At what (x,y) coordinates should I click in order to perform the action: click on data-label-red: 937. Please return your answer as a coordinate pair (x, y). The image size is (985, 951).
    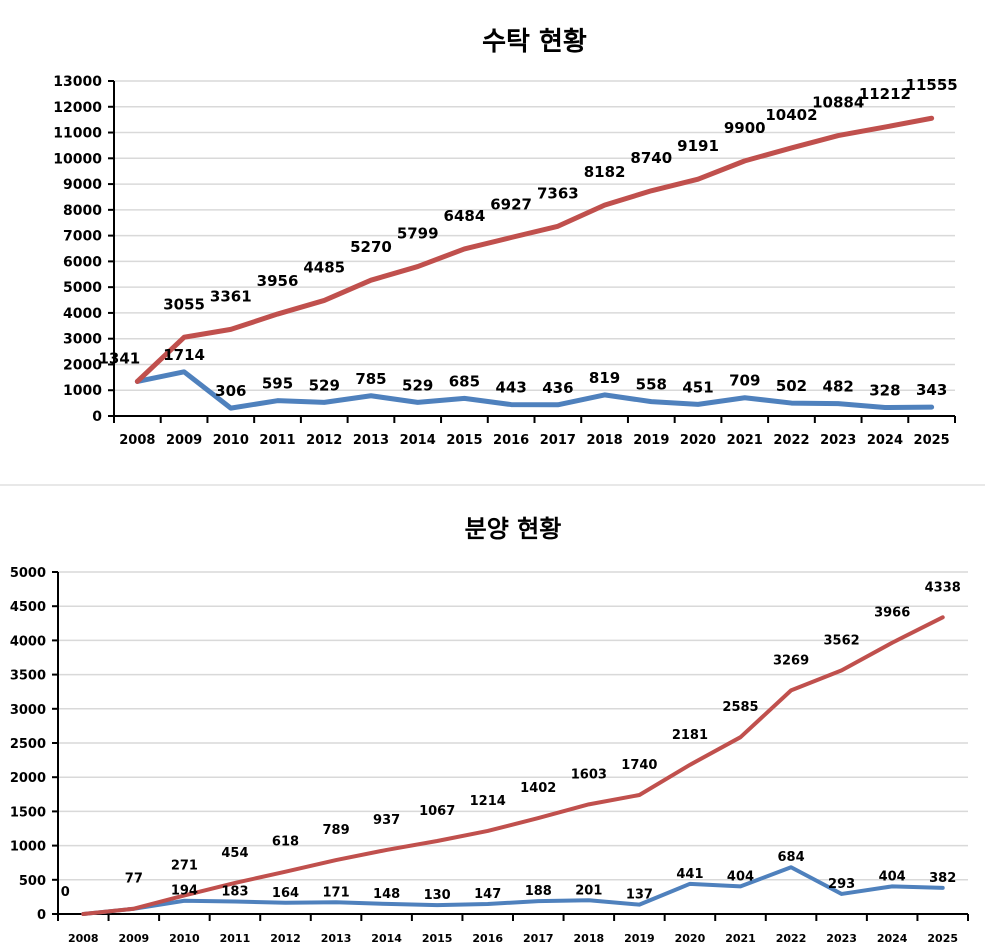
    Looking at the image, I should click on (386, 820).